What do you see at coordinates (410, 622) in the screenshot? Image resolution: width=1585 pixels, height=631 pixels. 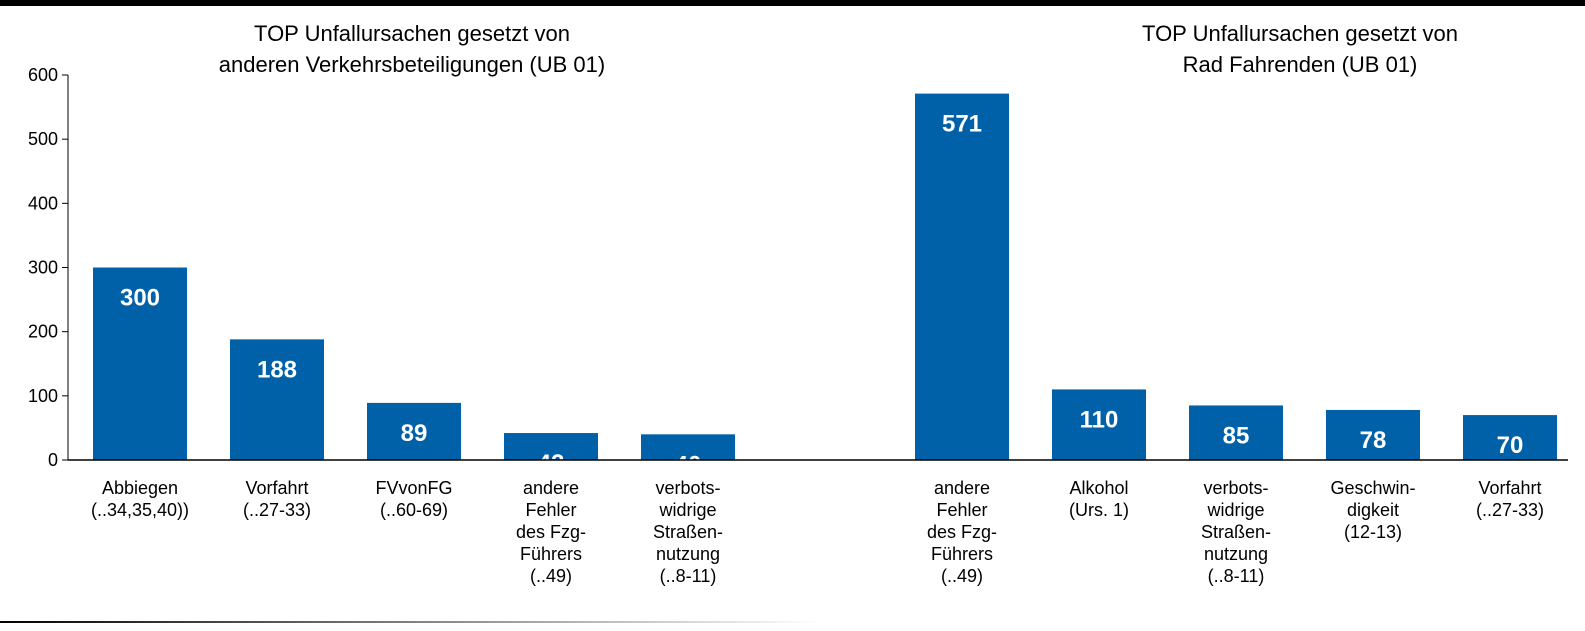 I see `bottom-rule` at bounding box center [410, 622].